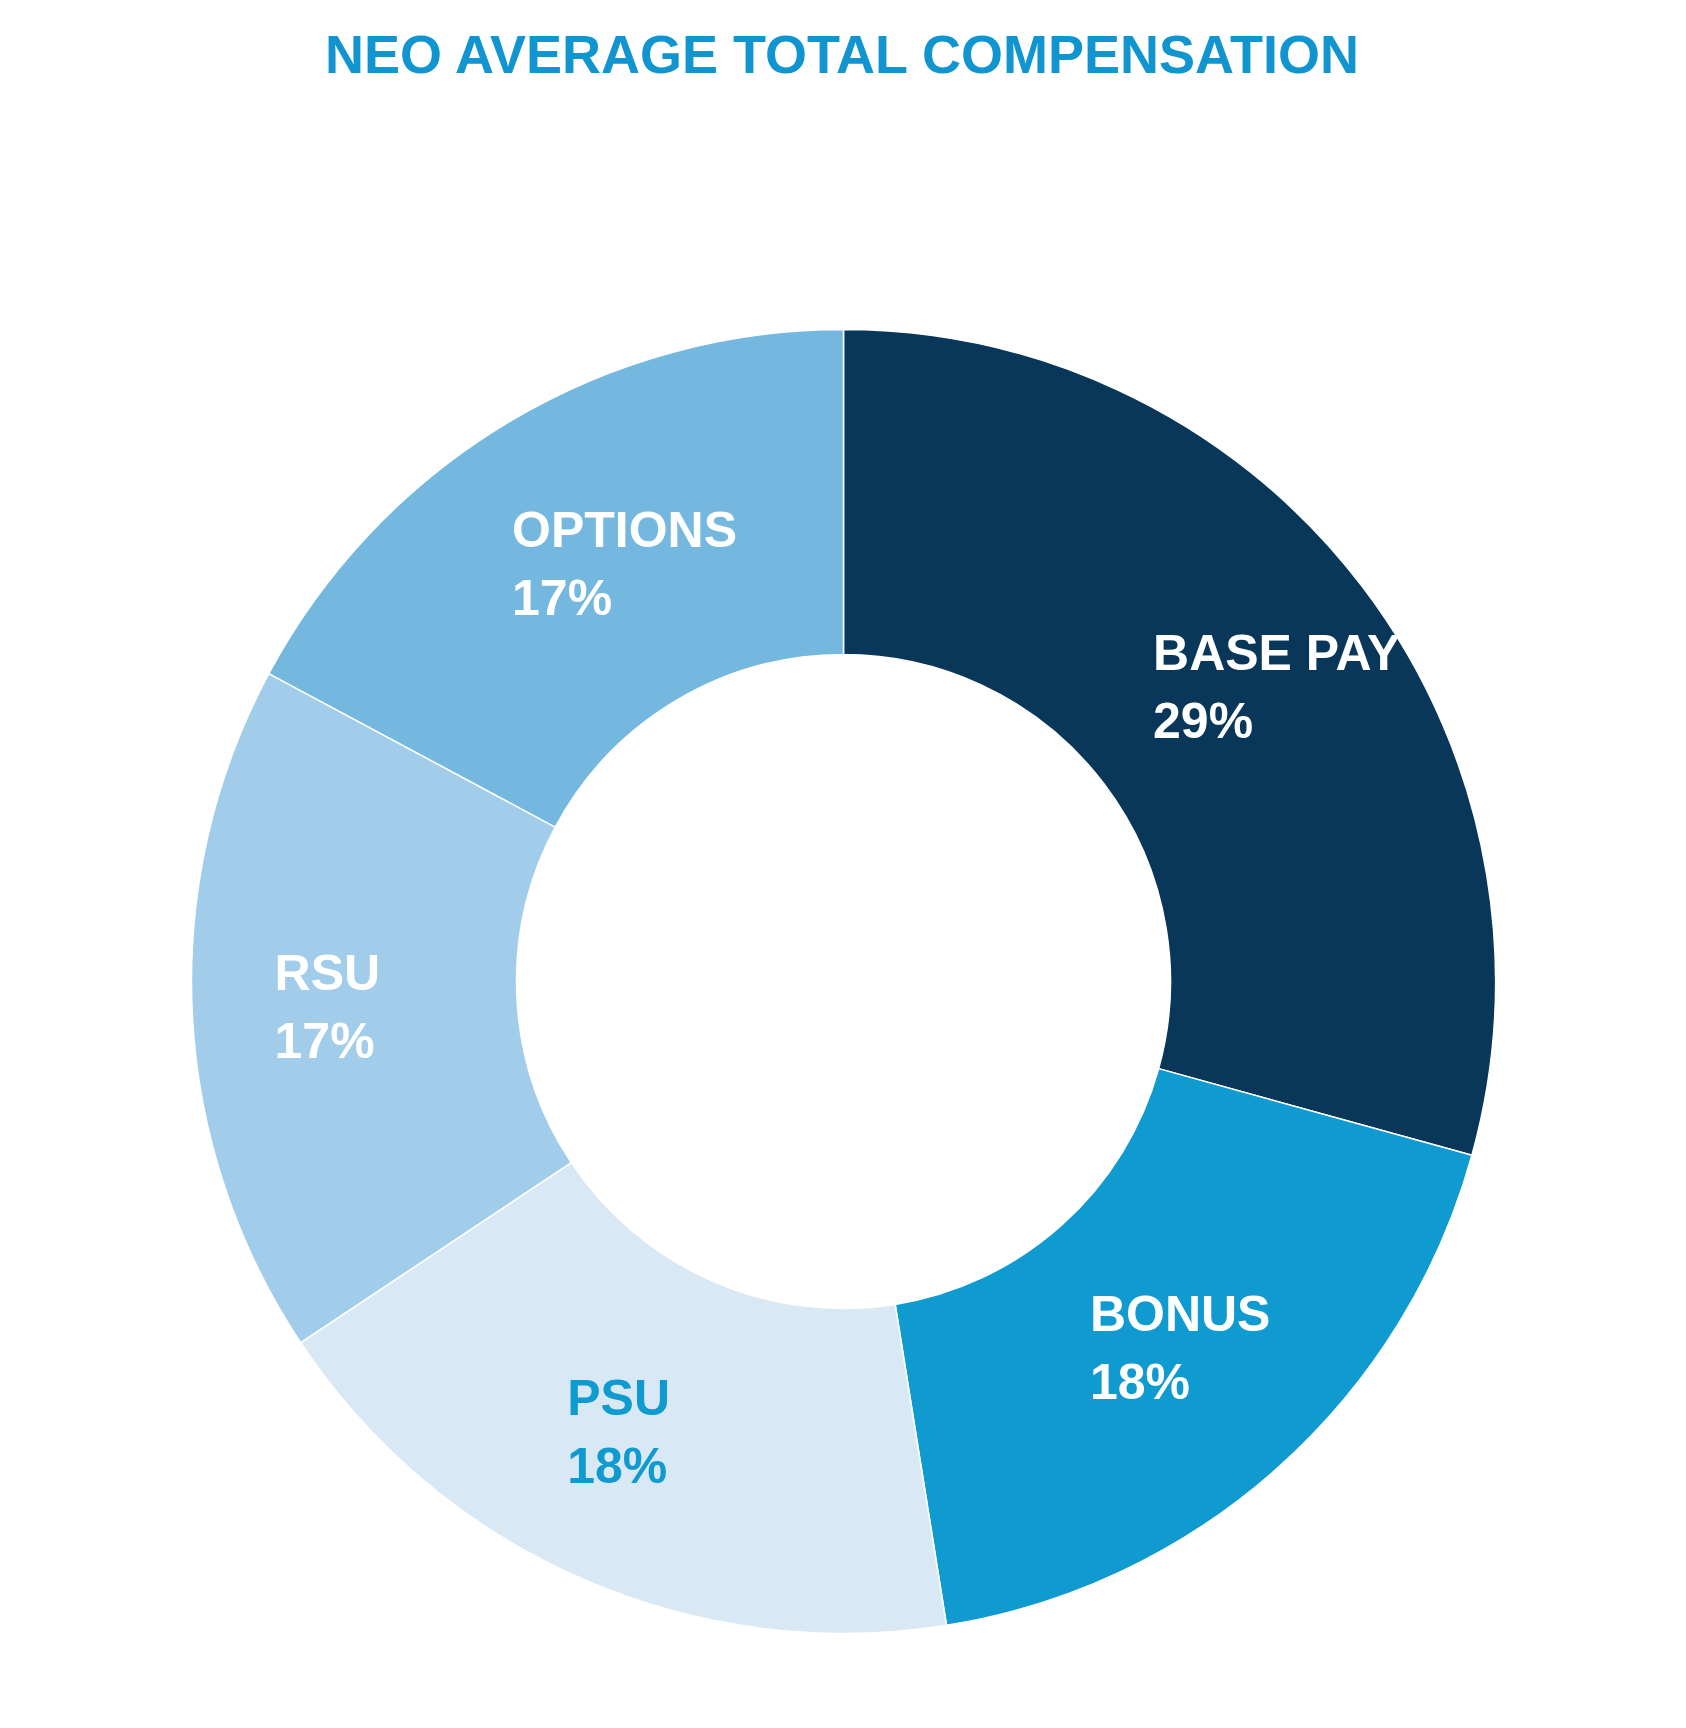 The width and height of the screenshot is (1686, 1728). Describe the element at coordinates (1180, 1314) in the screenshot. I see `slice-label: BONUS` at that location.